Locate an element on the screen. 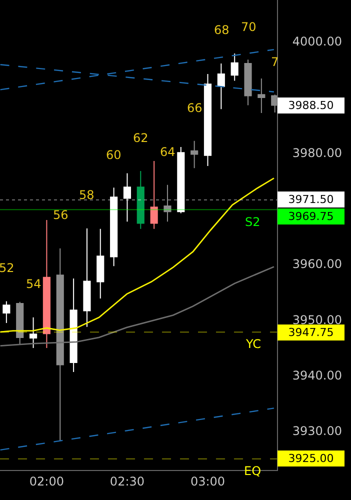 The width and height of the screenshot is (351, 500). ref-line-label: 3925.00 is located at coordinates (311, 458).